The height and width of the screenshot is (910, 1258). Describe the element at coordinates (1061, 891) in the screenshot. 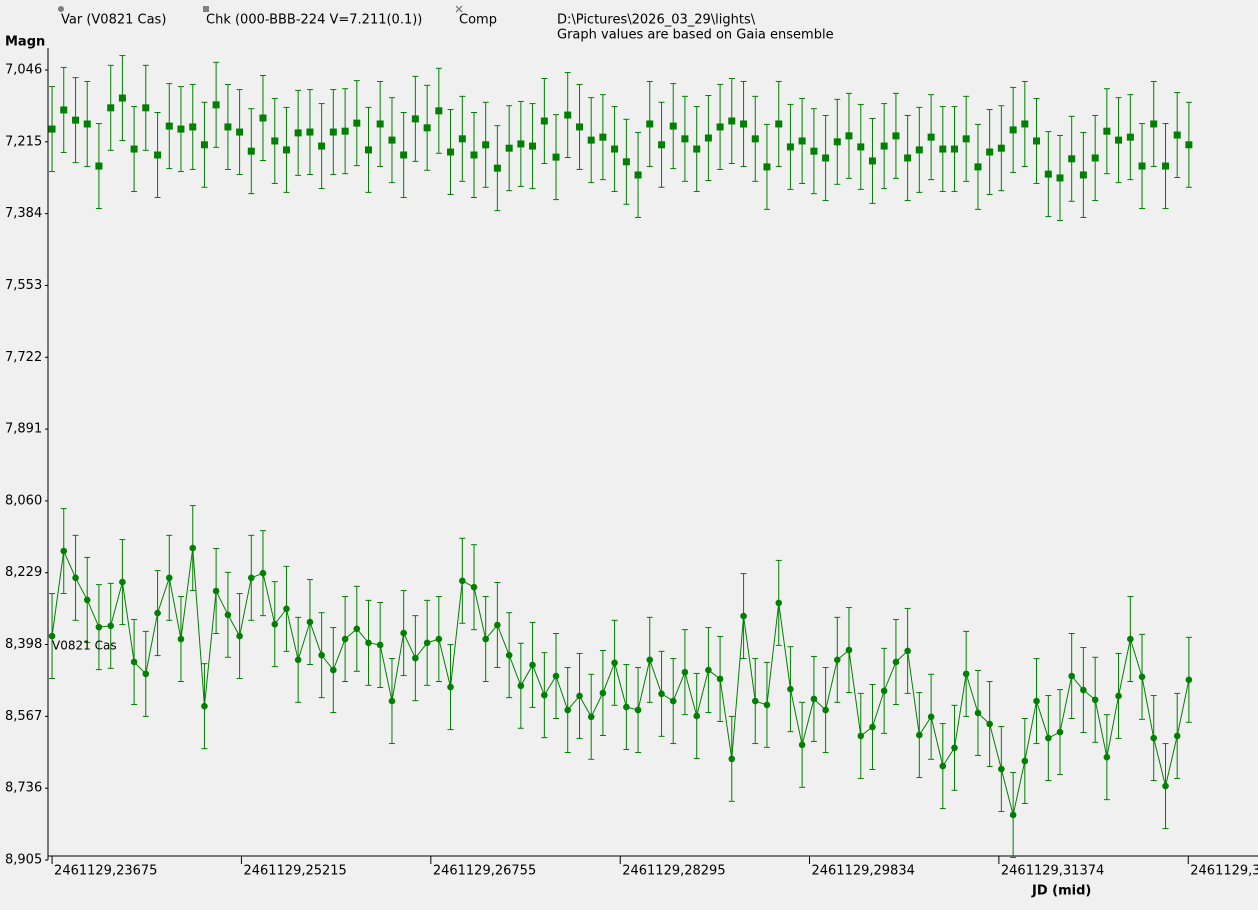

I see `x-axis-label: JD (mid)` at that location.